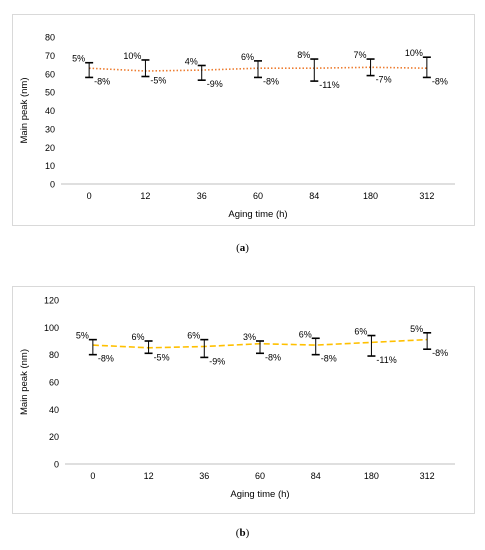 This screenshot has height=550, width=485. Describe the element at coordinates (158, 81) in the screenshot. I see `chart0-label-lower-1: -5%` at that location.